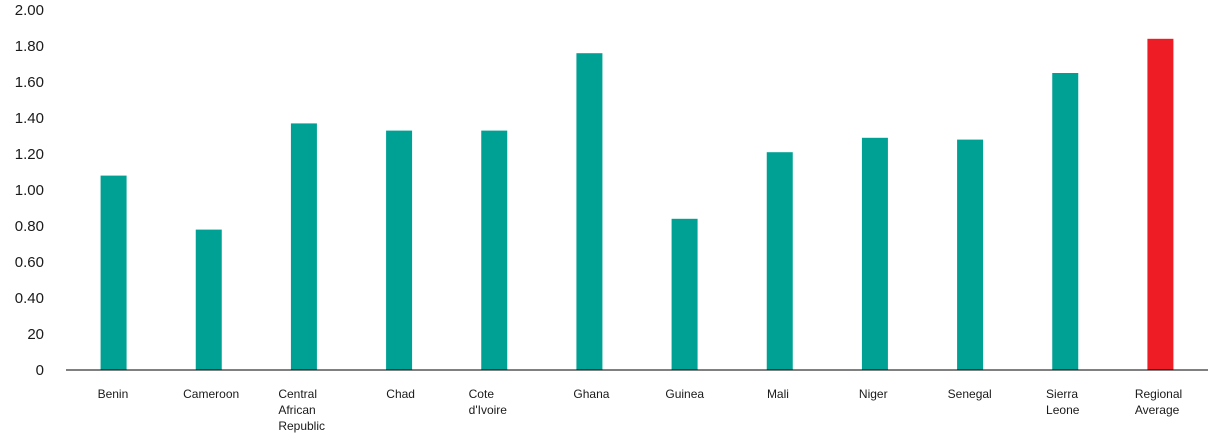 The height and width of the screenshot is (443, 1208). Describe the element at coordinates (29, 298) in the screenshot. I see `y-tick-label: 0.40` at that location.